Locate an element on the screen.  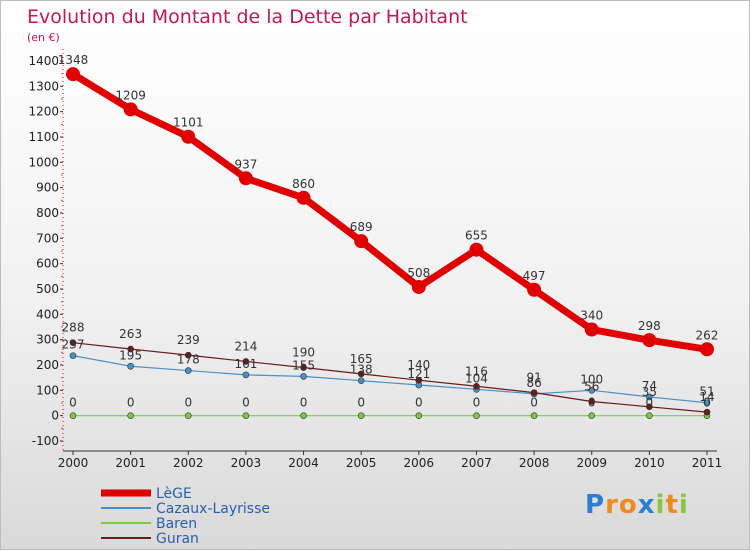
x-tick-label: 2007 is located at coordinates (476, 463).